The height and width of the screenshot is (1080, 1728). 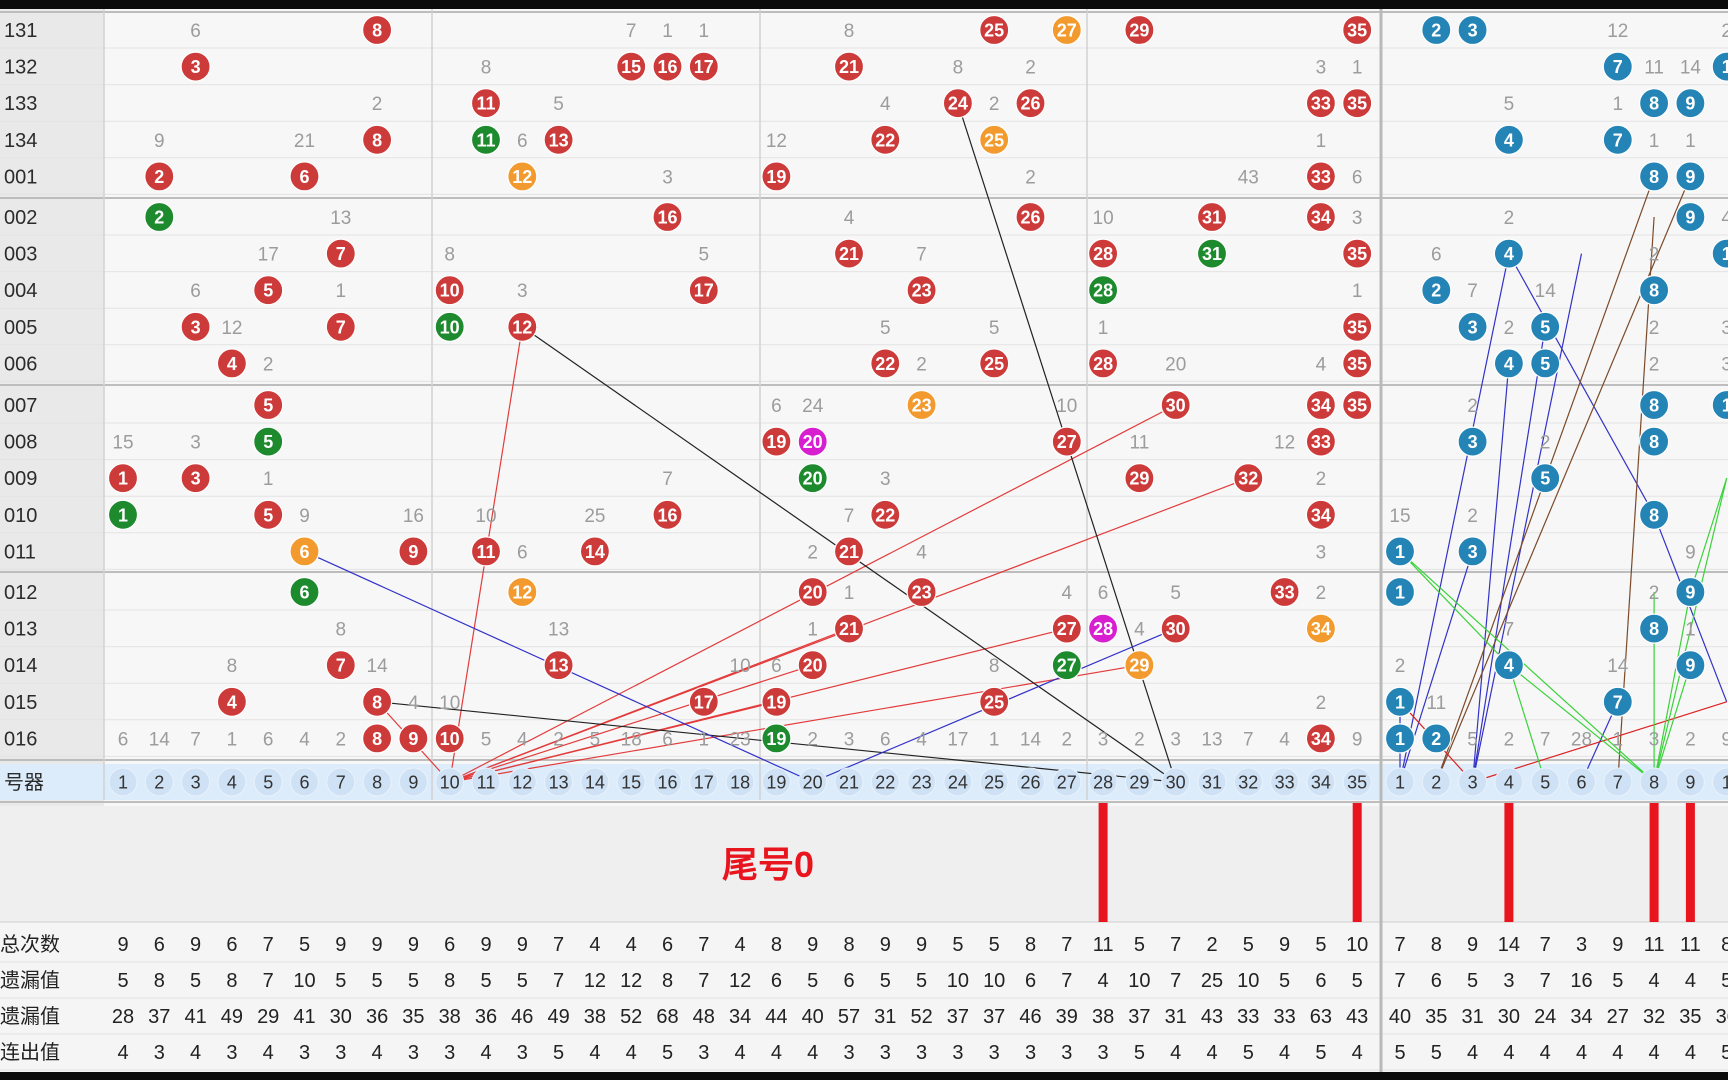 I want to click on stat-value: 6, so click(x=1030, y=981).